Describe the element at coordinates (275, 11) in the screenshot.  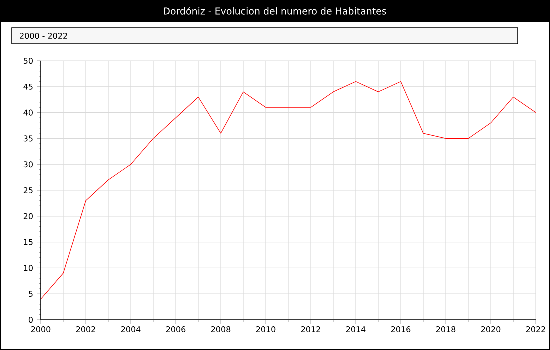
I see `chart-title: Dordóniz - Evolucion del numero de Habitantes` at that location.